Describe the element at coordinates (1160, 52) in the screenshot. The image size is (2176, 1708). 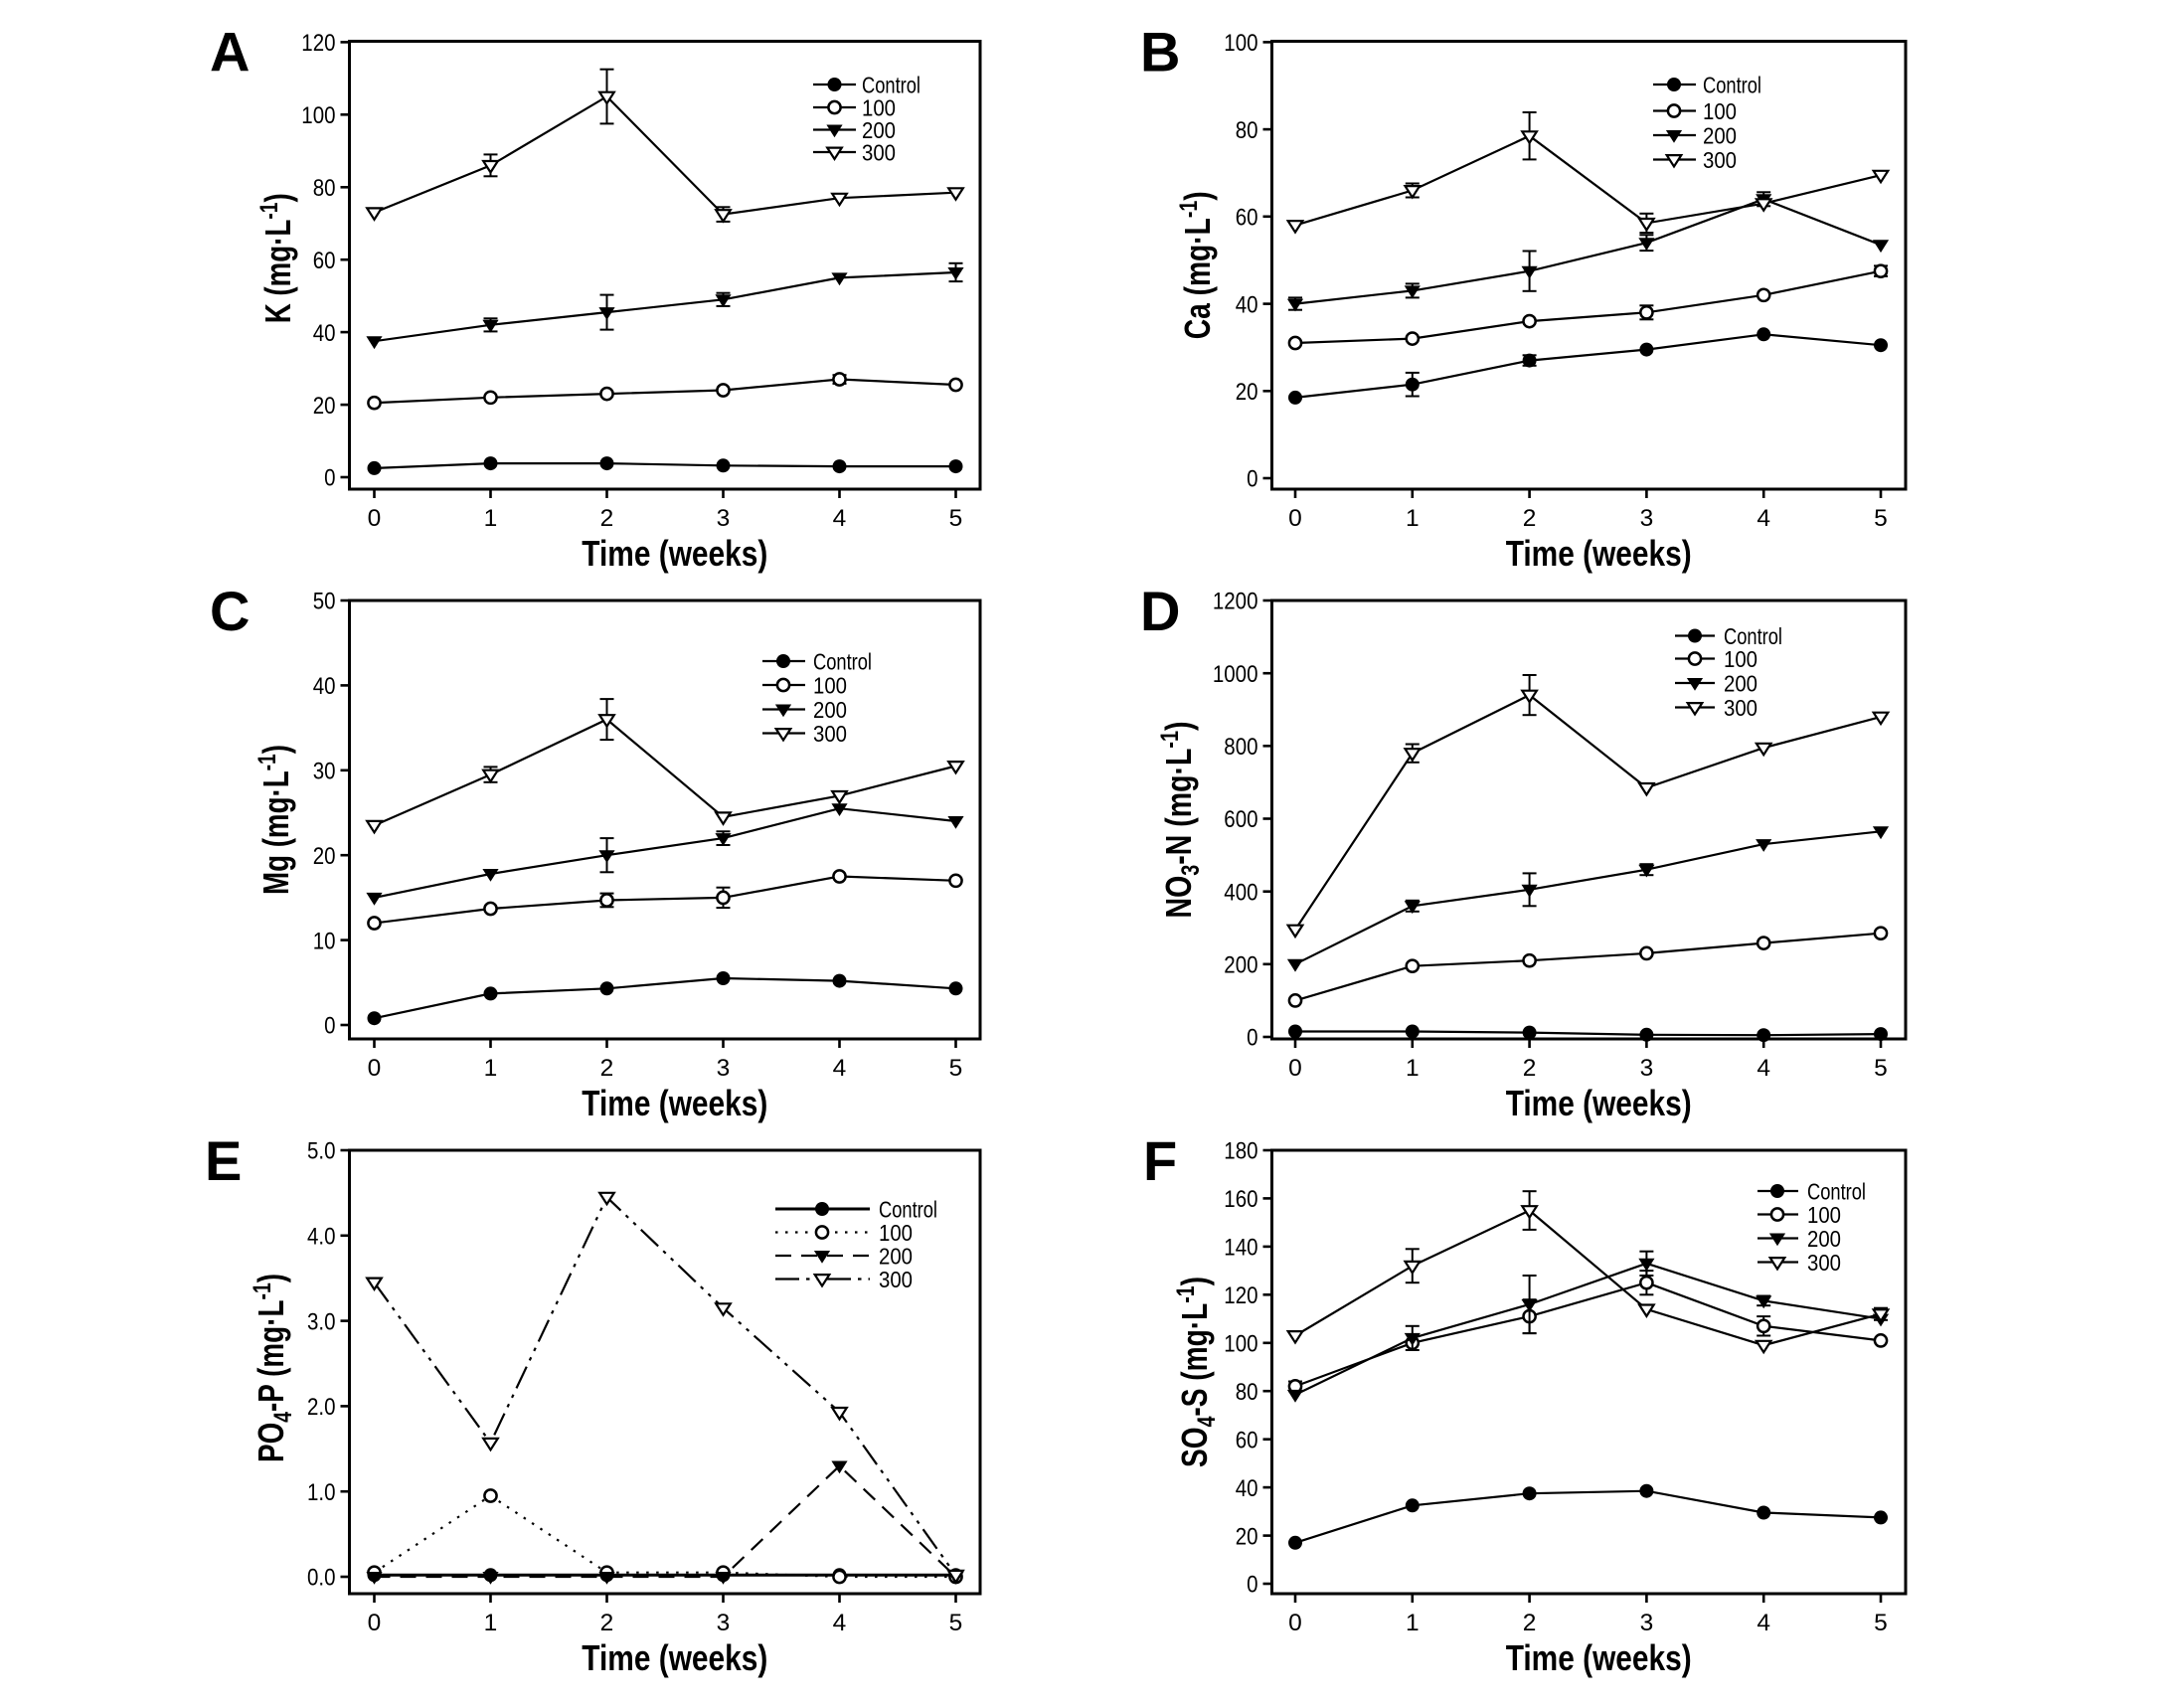
I see `svg-text: B` at that location.